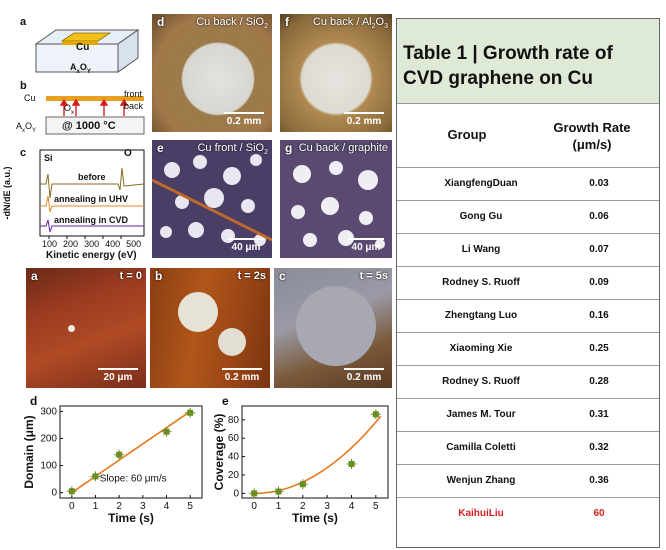 This screenshot has height=550, width=666. What do you see at coordinates (72, 506) in the screenshot?
I see `x-tick-label: 0` at bounding box center [72, 506].